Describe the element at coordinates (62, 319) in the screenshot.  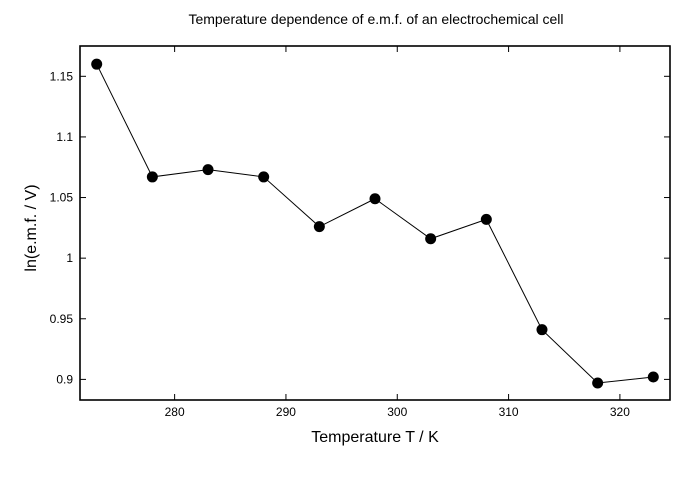
I see `y-tick-label: 0.95` at that location.